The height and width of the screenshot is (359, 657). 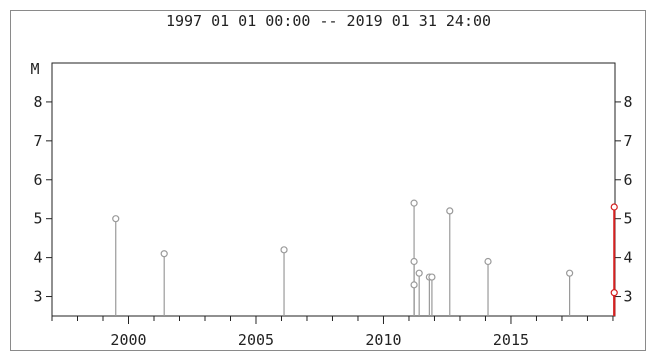 I want to click on y-tick-label-left: 3, so click(x=37, y=297).